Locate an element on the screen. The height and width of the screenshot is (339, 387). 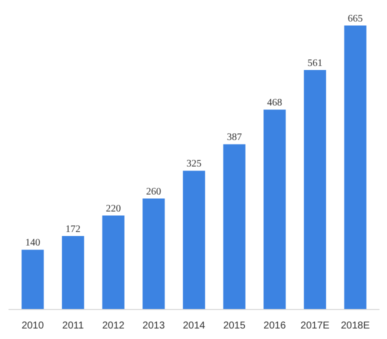
x-tick-label: 2011 is located at coordinates (73, 326).